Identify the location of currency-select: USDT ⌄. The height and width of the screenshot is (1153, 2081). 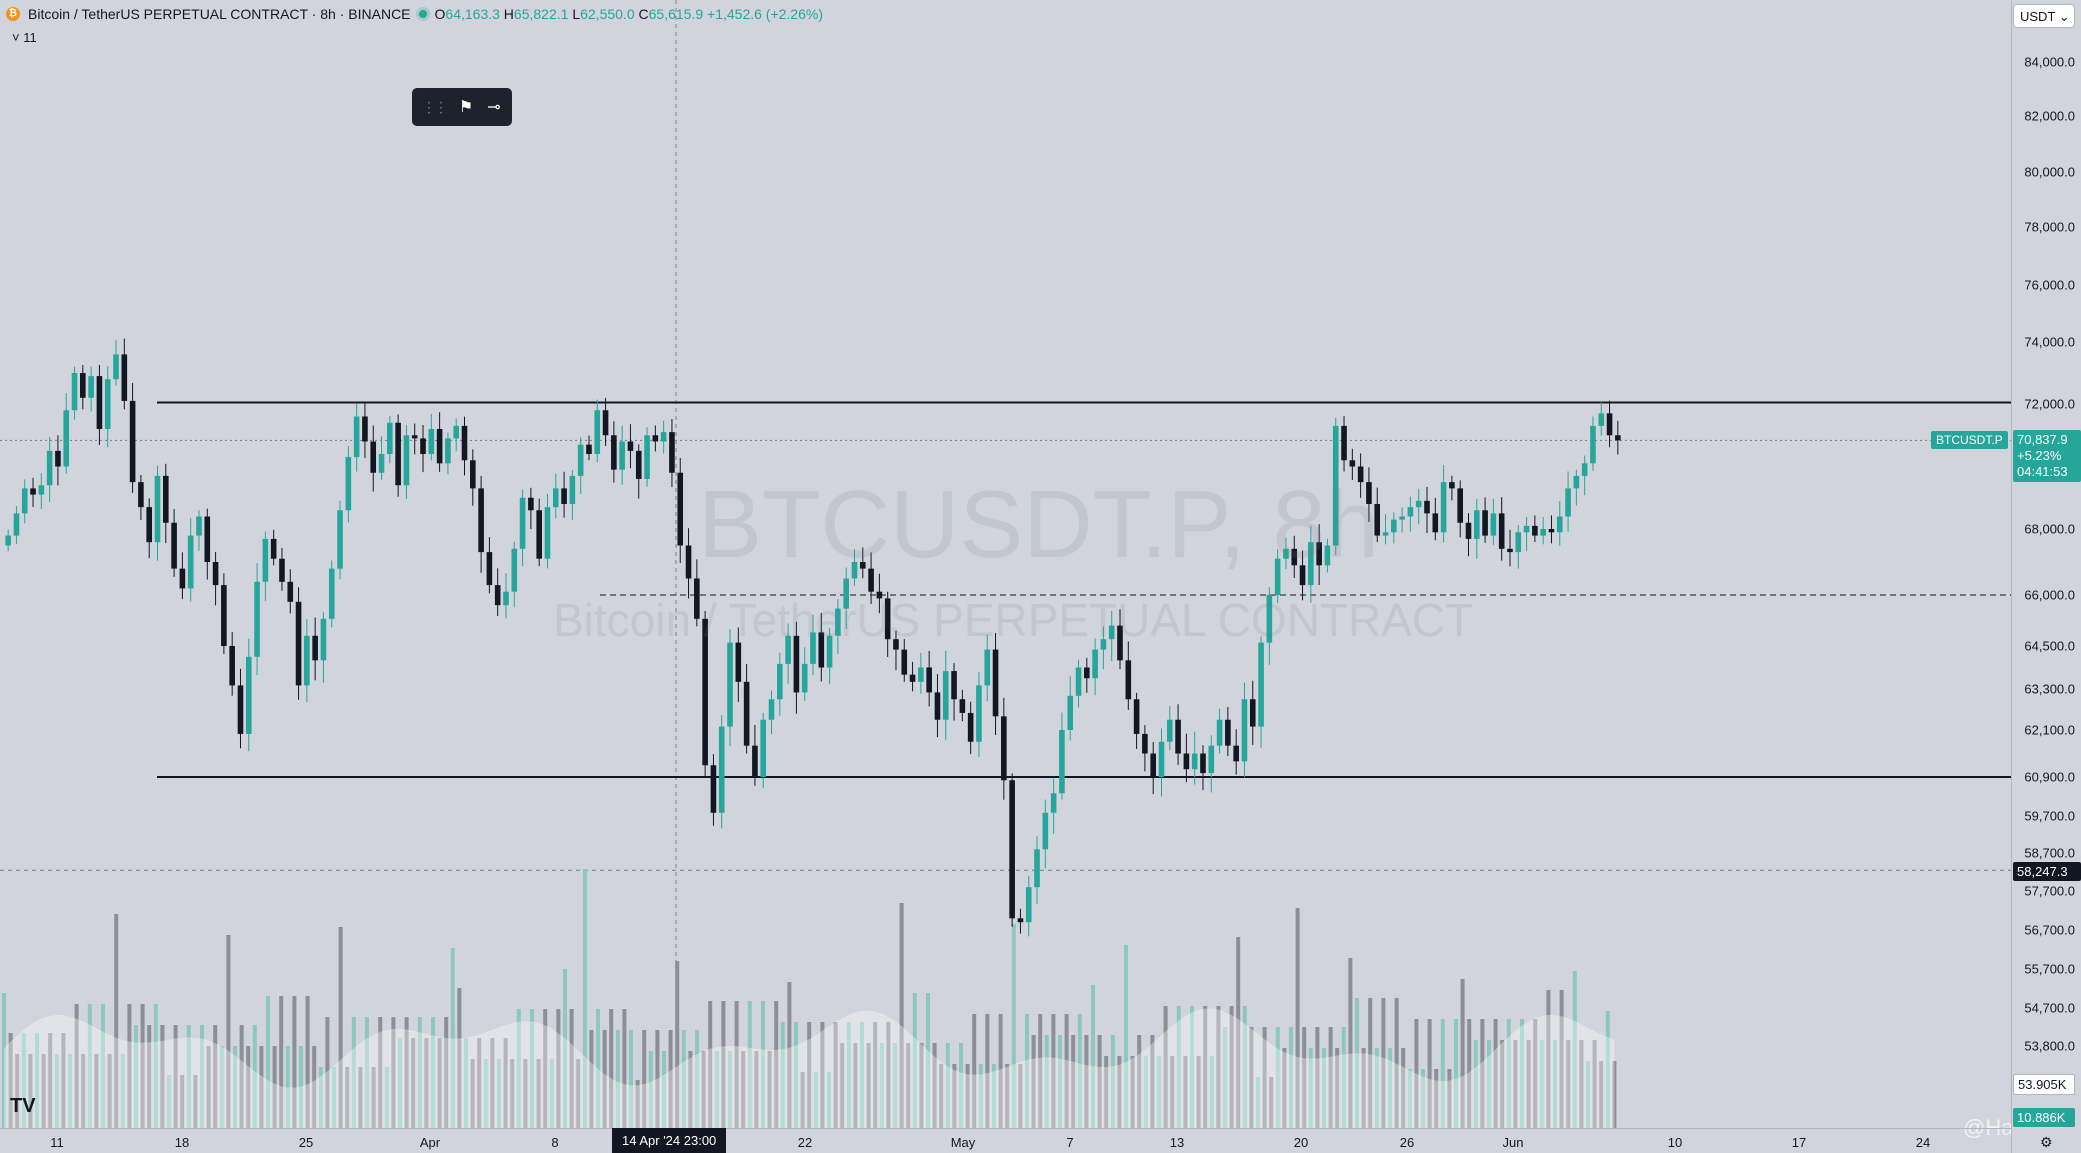
(2044, 16).